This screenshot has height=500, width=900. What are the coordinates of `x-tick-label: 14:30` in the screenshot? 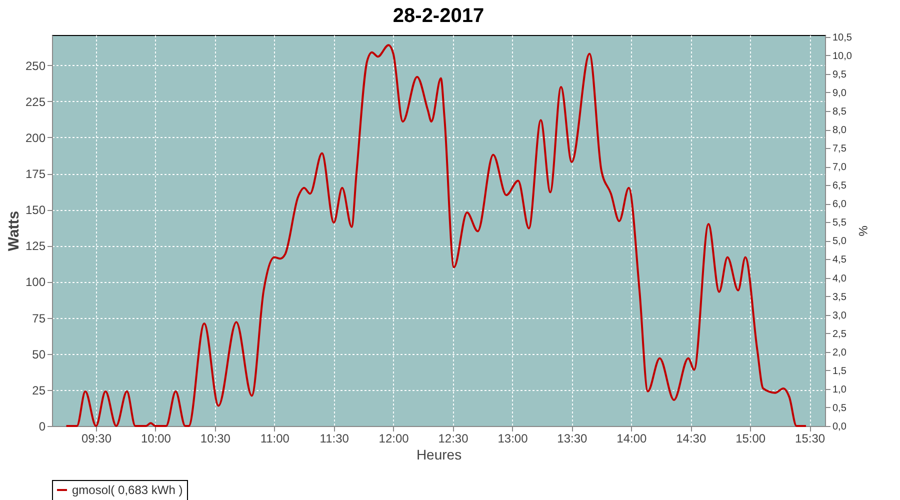 It's located at (691, 439).